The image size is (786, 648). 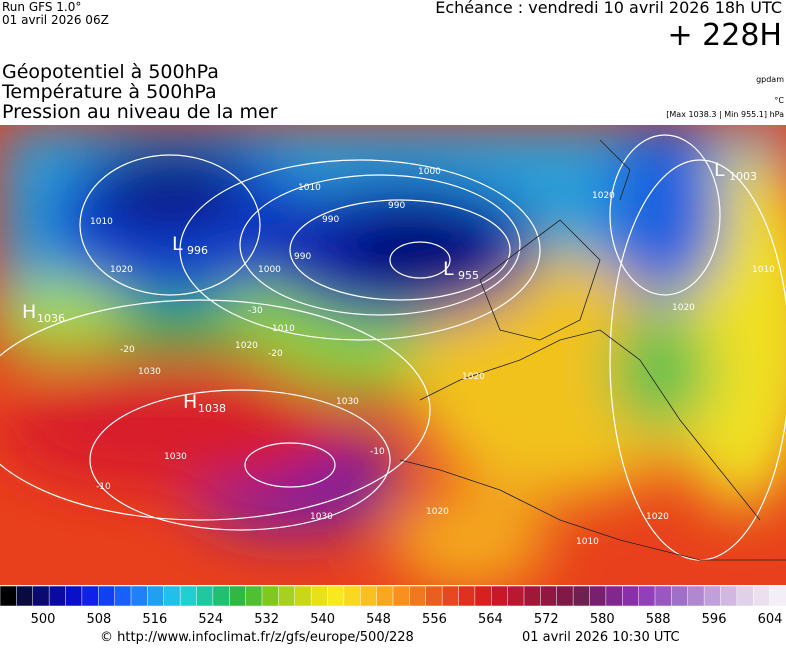 What do you see at coordinates (434, 619) in the screenshot?
I see `colorbar-label: 556` at bounding box center [434, 619].